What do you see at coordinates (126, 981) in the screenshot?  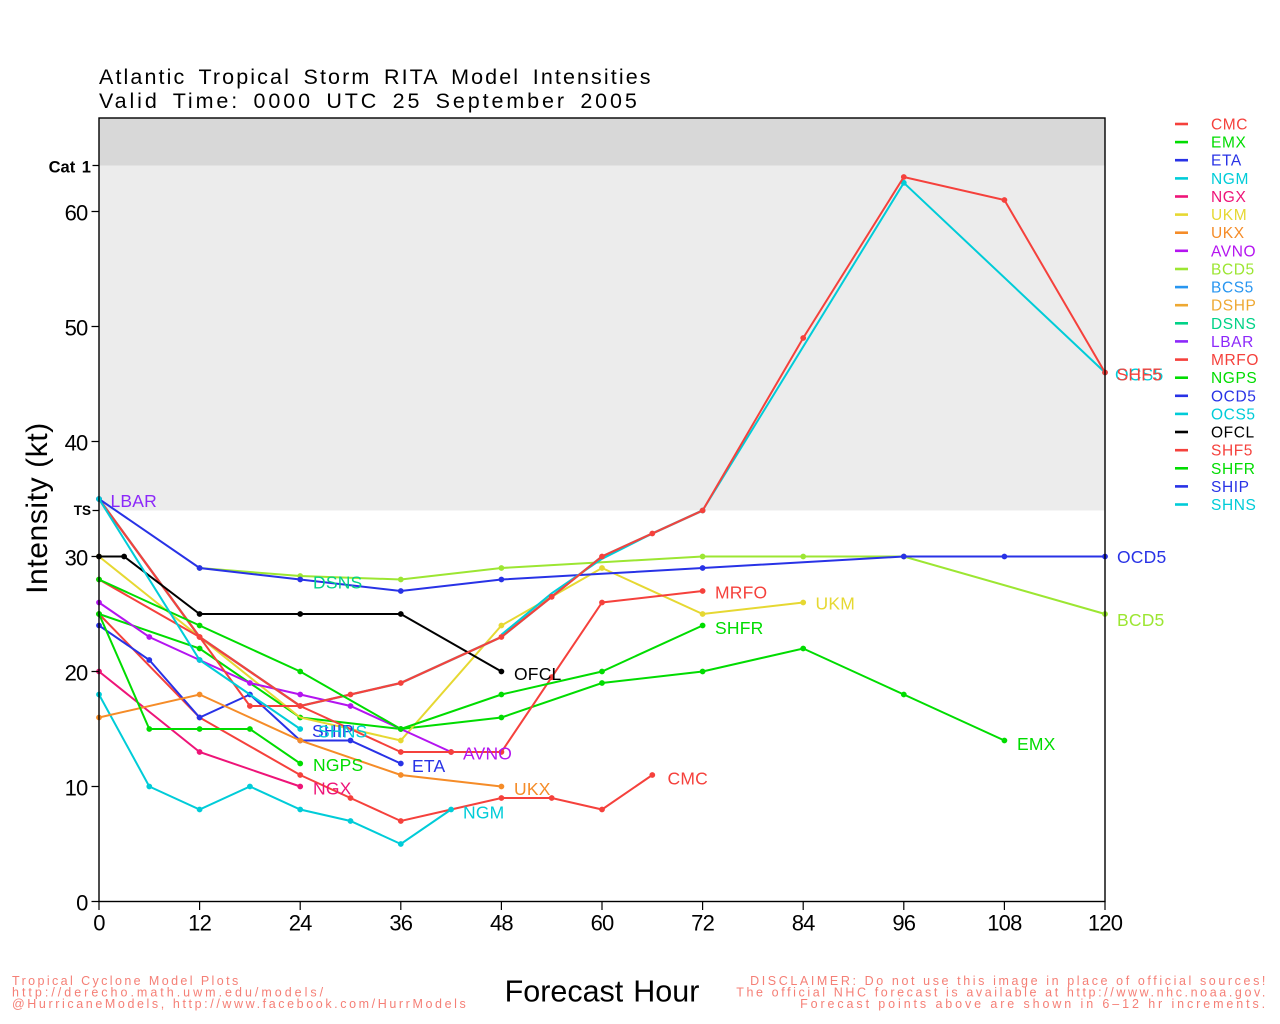 I see `svg-text: Tropical Cyclone Model Plots` at bounding box center [126, 981].